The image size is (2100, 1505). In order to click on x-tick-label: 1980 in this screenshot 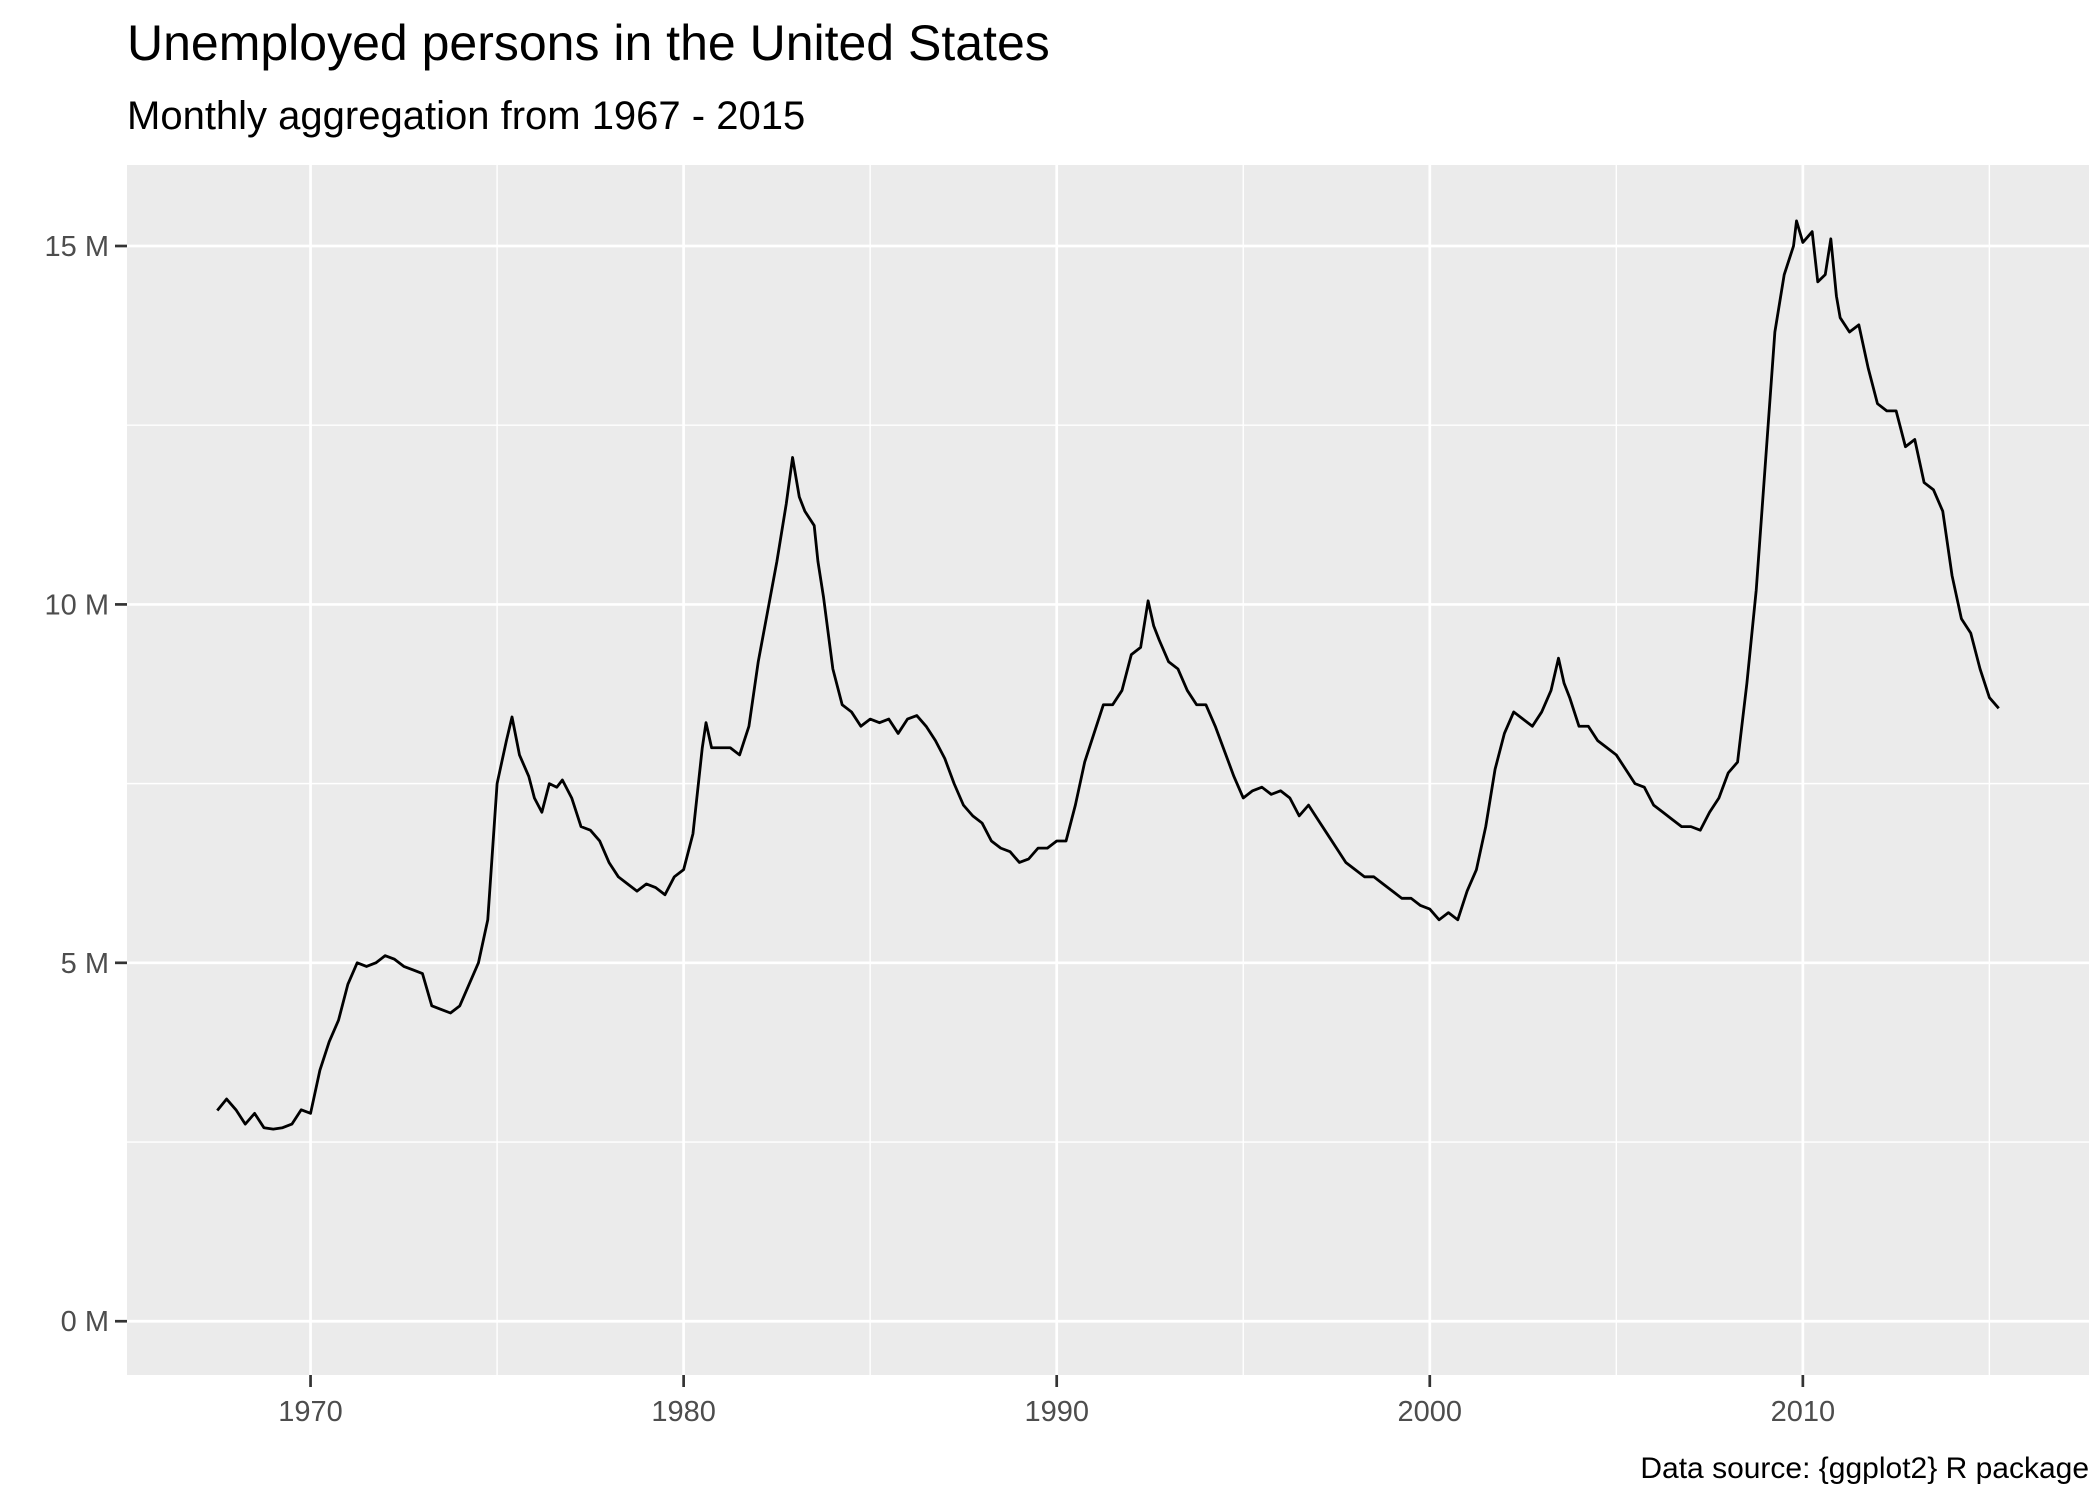, I will do `click(683, 1412)`.